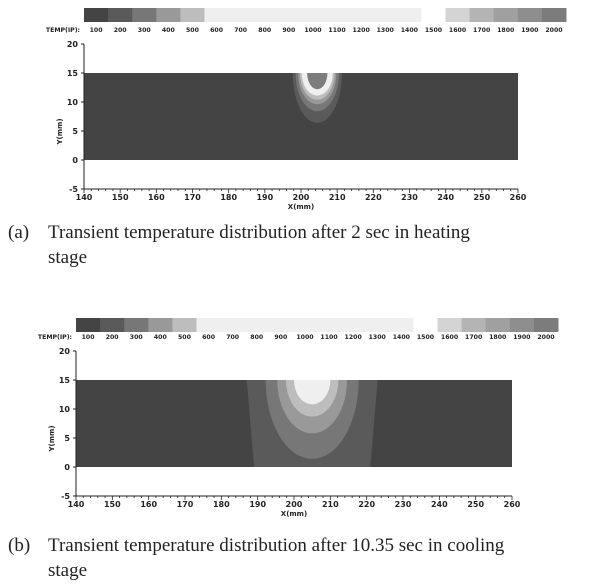 This screenshot has height=585, width=590. I want to click on x-axis-label: X(mm), so click(301, 207).